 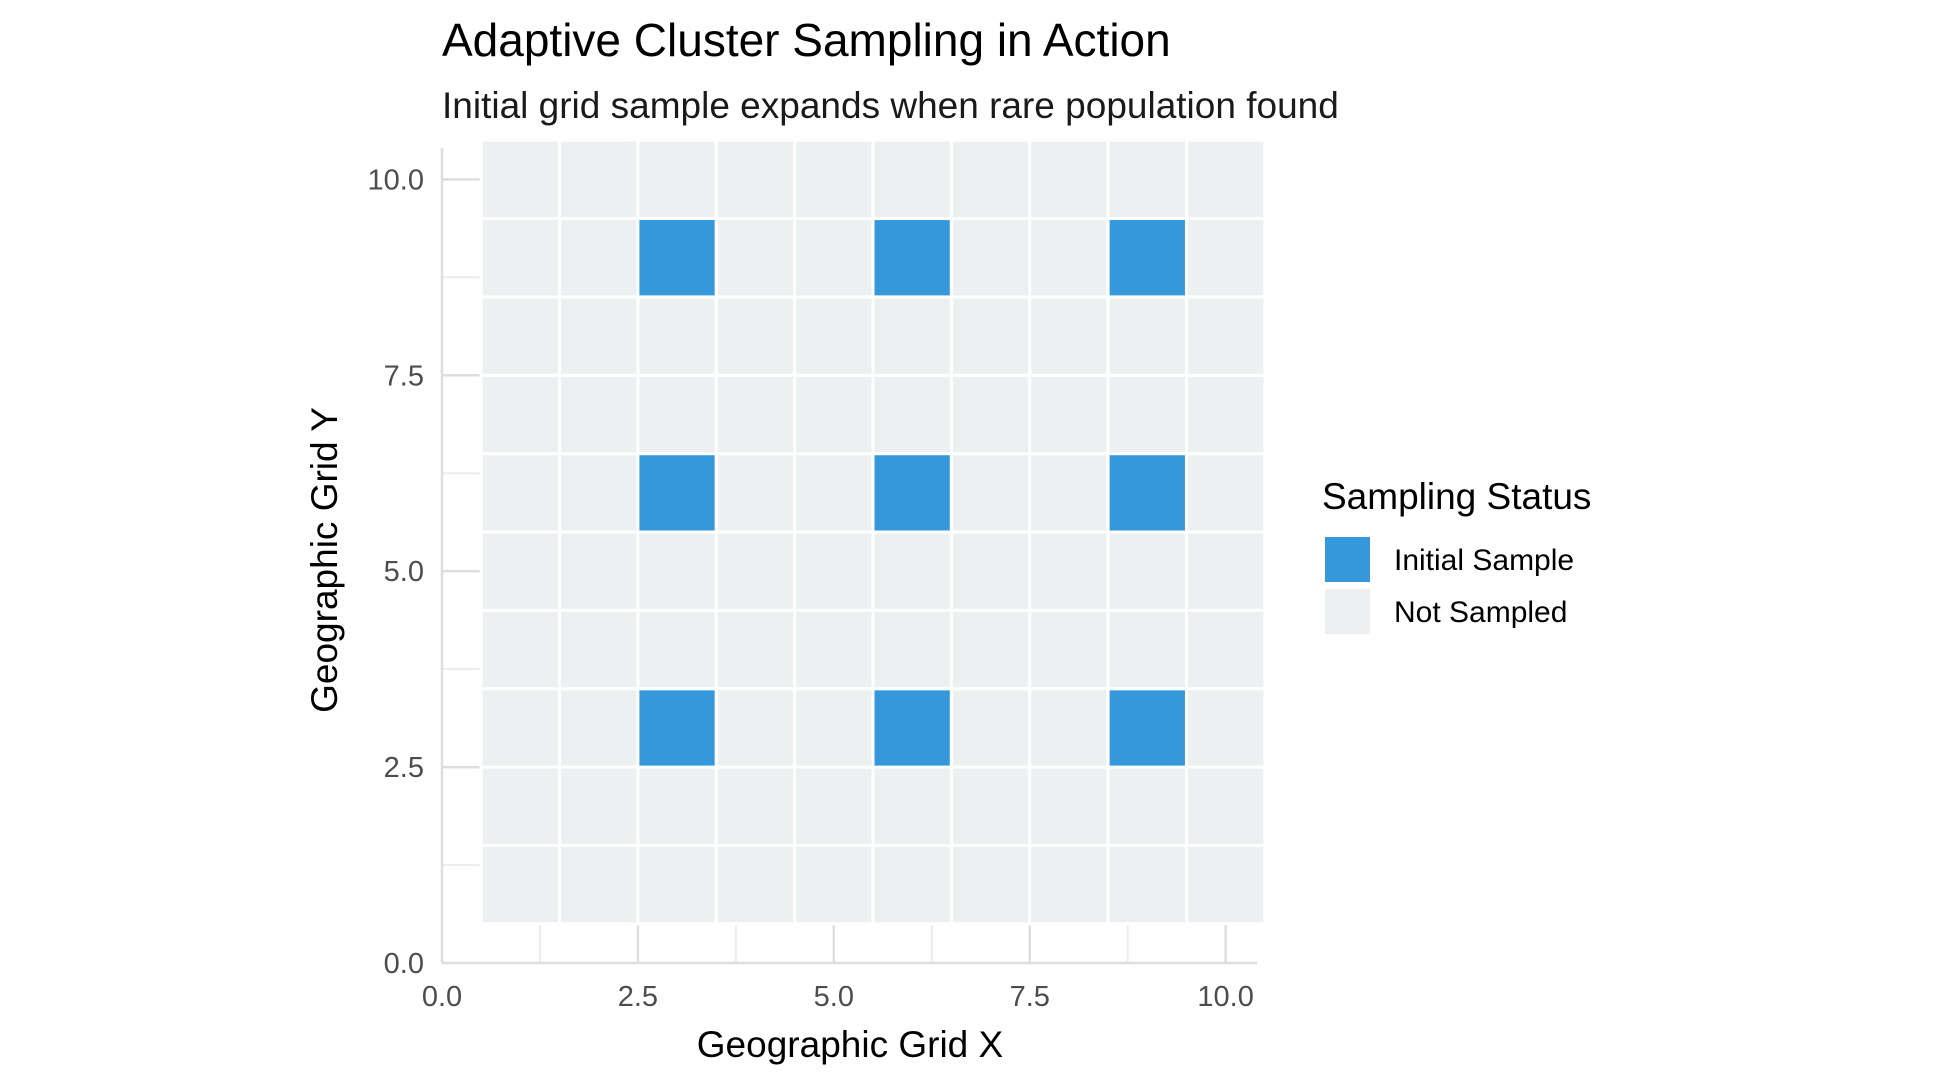 What do you see at coordinates (404, 572) in the screenshot?
I see `y-tick-label: 5.0` at bounding box center [404, 572].